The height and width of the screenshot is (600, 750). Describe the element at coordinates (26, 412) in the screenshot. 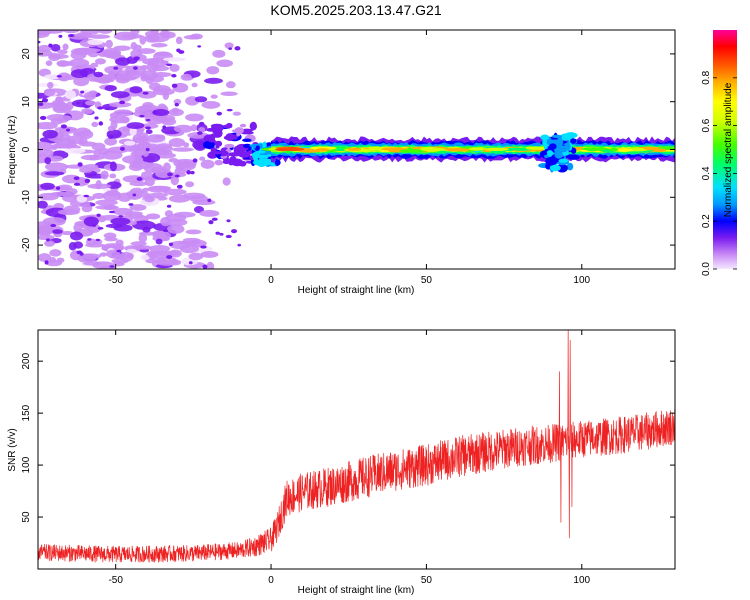

I see `y-tick-label: 150` at that location.